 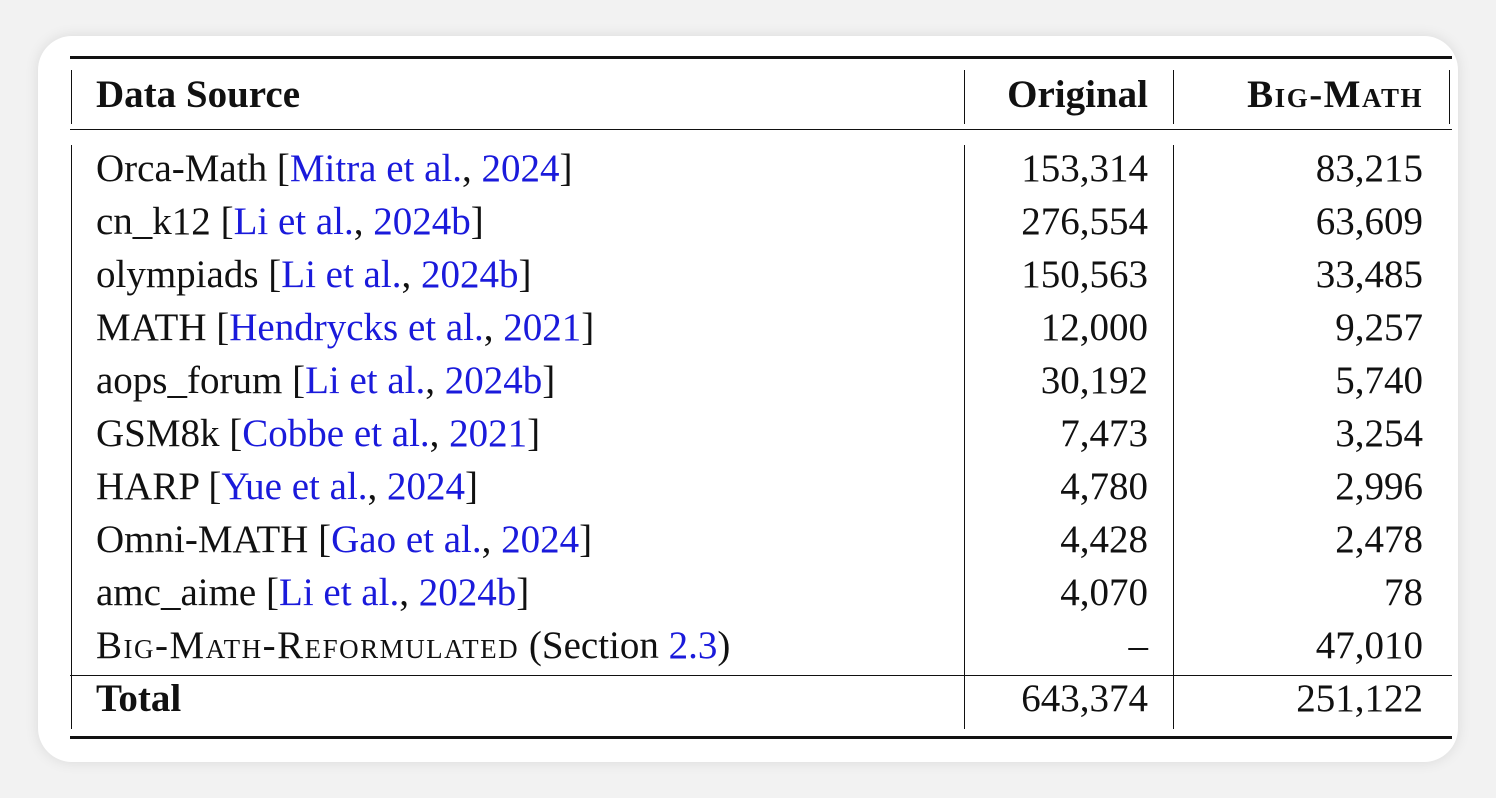 I want to click on table-cell-original: 7,473, so click(x=1104, y=433).